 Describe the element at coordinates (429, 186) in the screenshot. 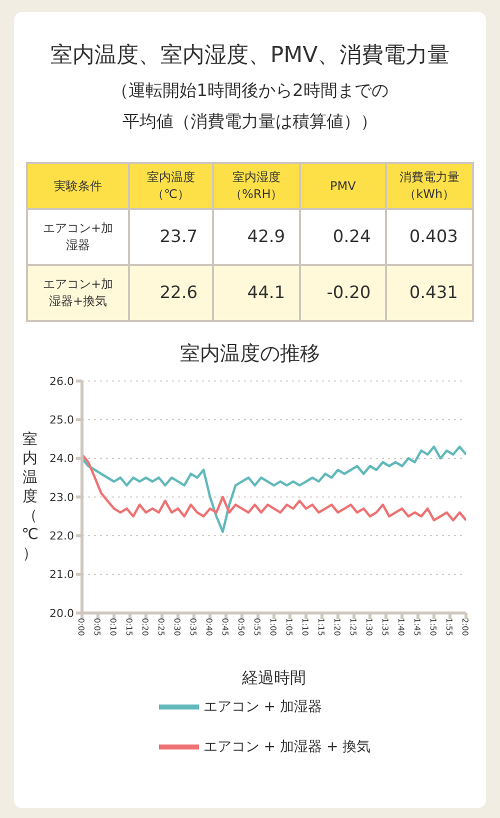

I see `category-label: 消費電力量（kWh）` at that location.